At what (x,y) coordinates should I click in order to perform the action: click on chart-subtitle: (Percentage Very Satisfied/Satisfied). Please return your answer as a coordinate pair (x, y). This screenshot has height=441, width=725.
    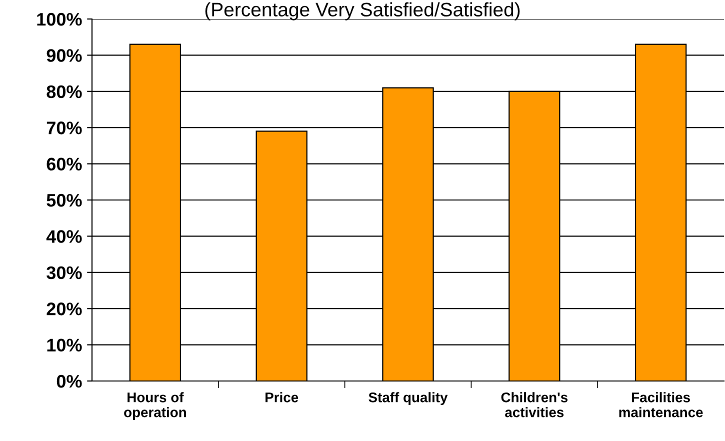
    Looking at the image, I should click on (362, 11).